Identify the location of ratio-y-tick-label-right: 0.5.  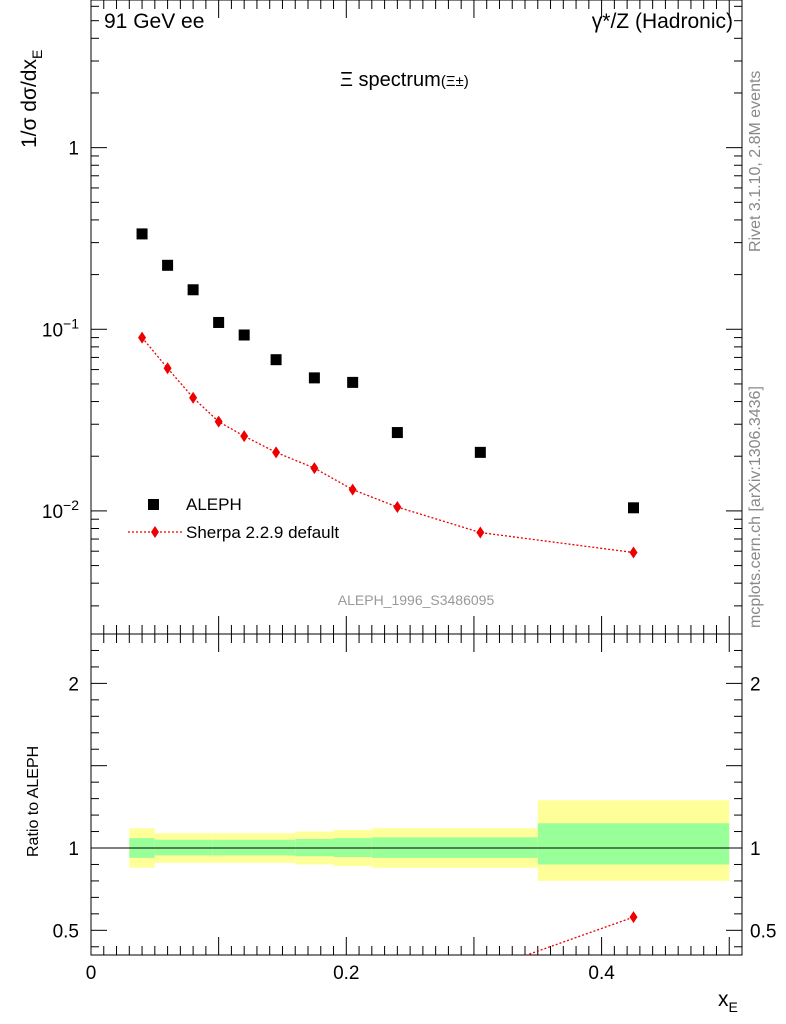
(763, 931).